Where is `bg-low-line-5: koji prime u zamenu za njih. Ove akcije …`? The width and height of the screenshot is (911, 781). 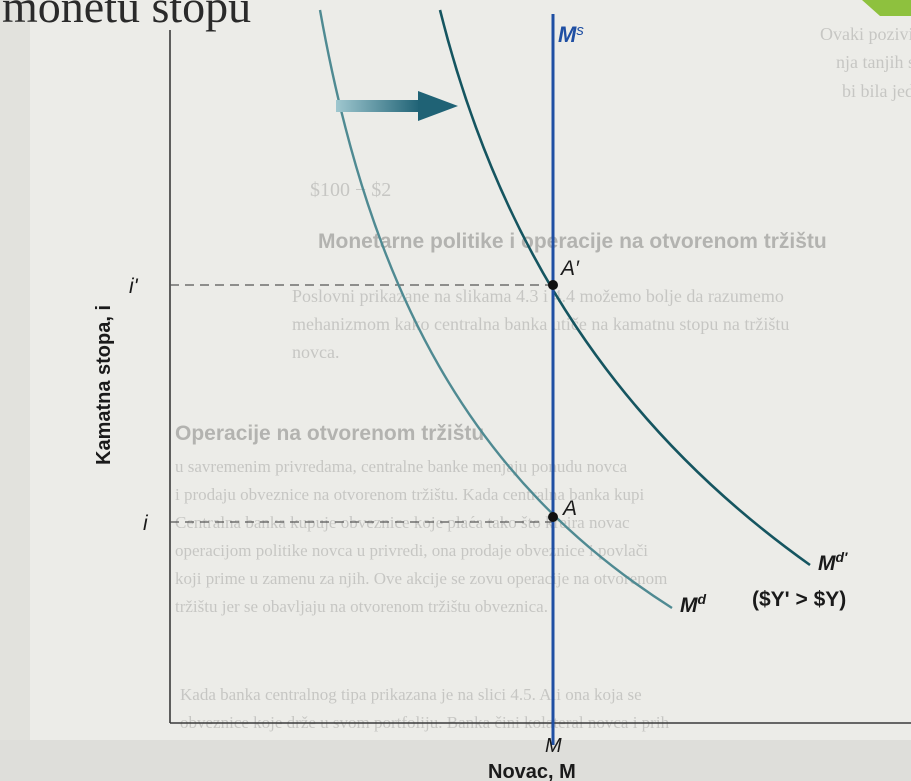
bg-low-line-5: koji prime u zamenu za njih. Ove akcije … is located at coordinates (421, 578).